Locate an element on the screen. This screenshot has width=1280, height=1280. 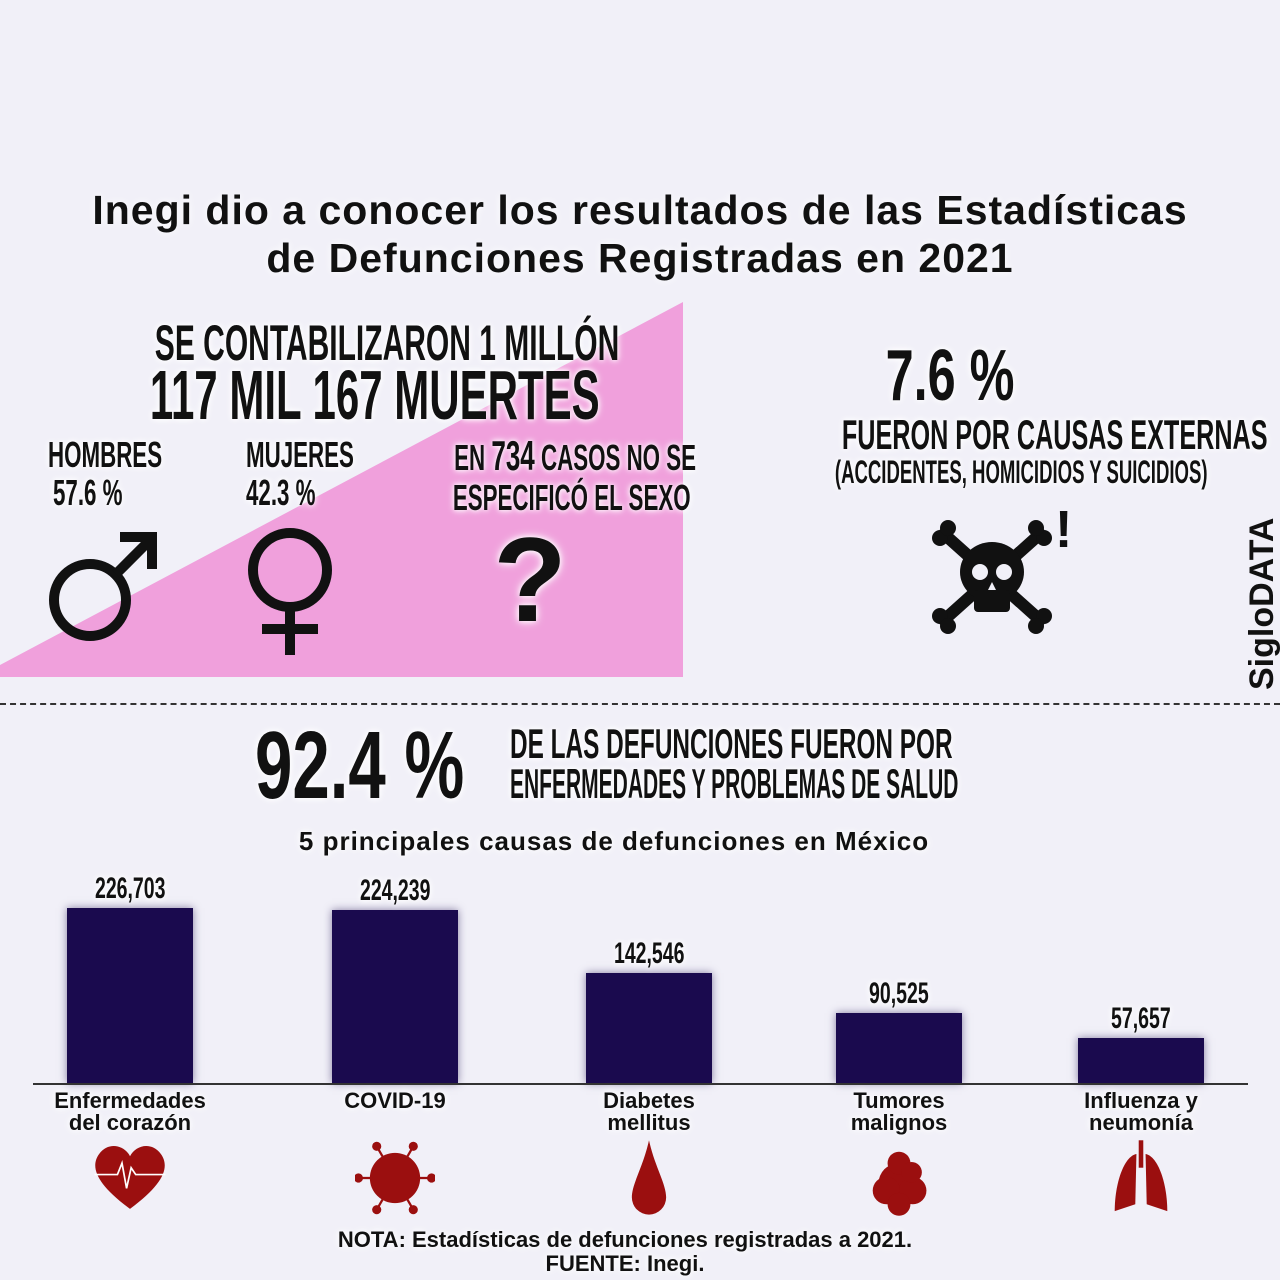
disease-line1: DE LAS DEFUNCIONES FUERON POR is located at coordinates (731, 743).